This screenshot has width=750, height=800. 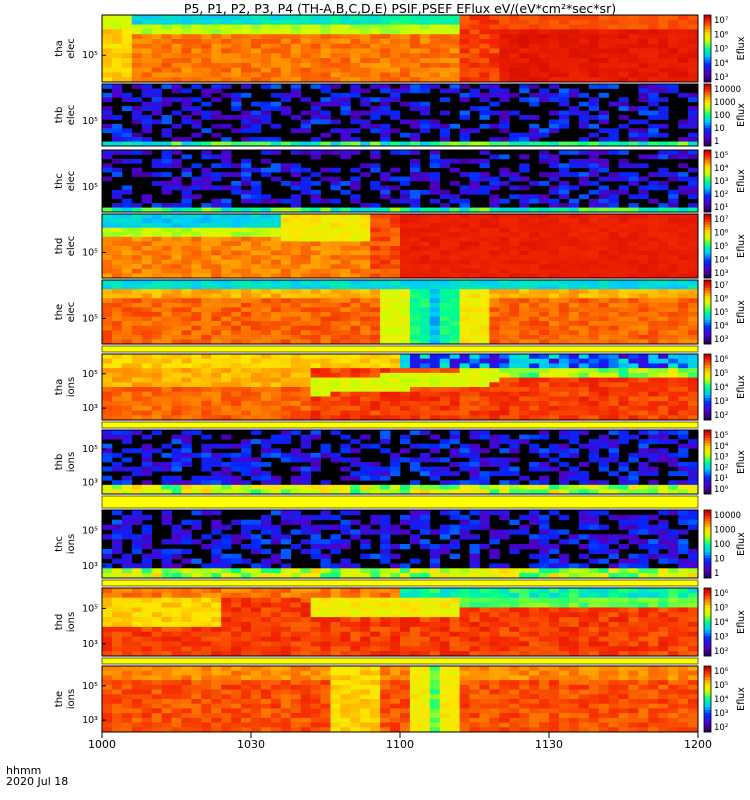 What do you see at coordinates (90, 374) in the screenshot?
I see `y-tick-label: 10⁵` at bounding box center [90, 374].